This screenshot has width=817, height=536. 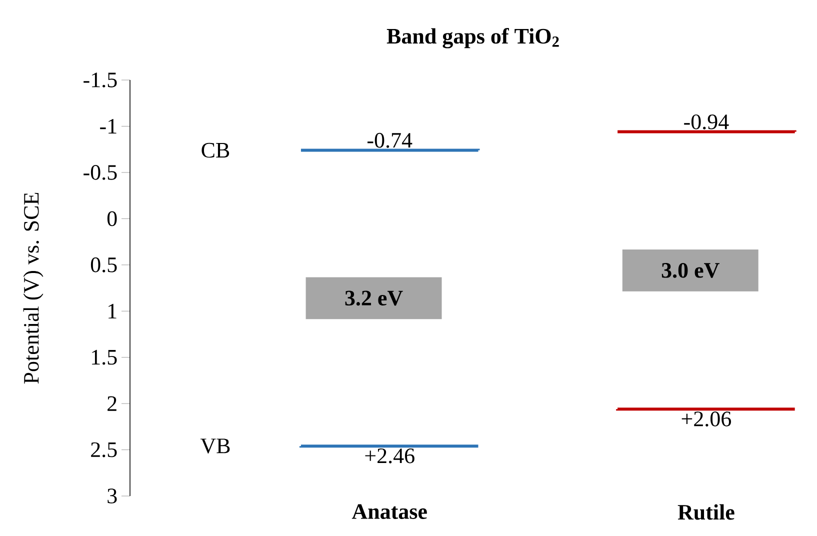 What do you see at coordinates (389, 511) in the screenshot?
I see `x-tick-label: Anatase` at bounding box center [389, 511].